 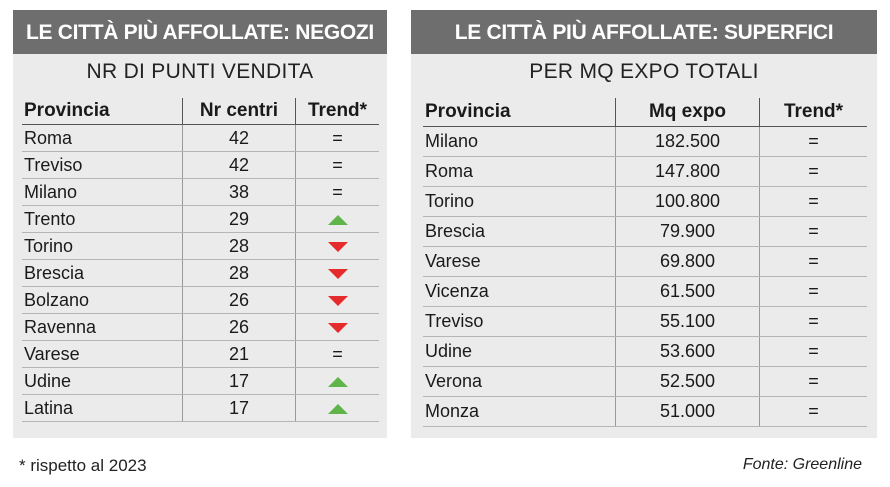 I want to click on table-row: Verona 52.500 =, so click(x=645, y=381).